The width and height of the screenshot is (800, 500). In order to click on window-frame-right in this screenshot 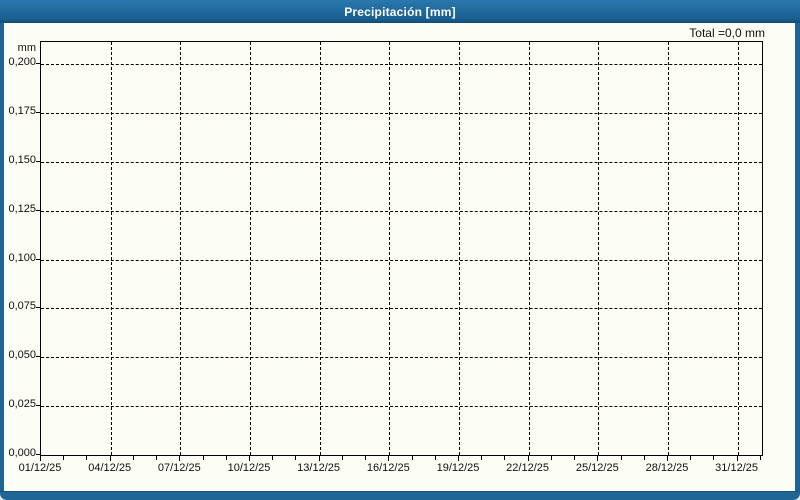, I will do `click(797, 261)`.